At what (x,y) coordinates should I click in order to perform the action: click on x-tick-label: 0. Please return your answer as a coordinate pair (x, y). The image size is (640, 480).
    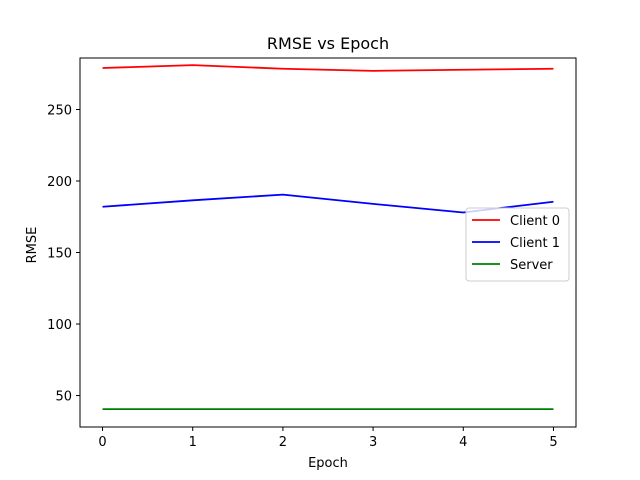
    Looking at the image, I should click on (102, 442).